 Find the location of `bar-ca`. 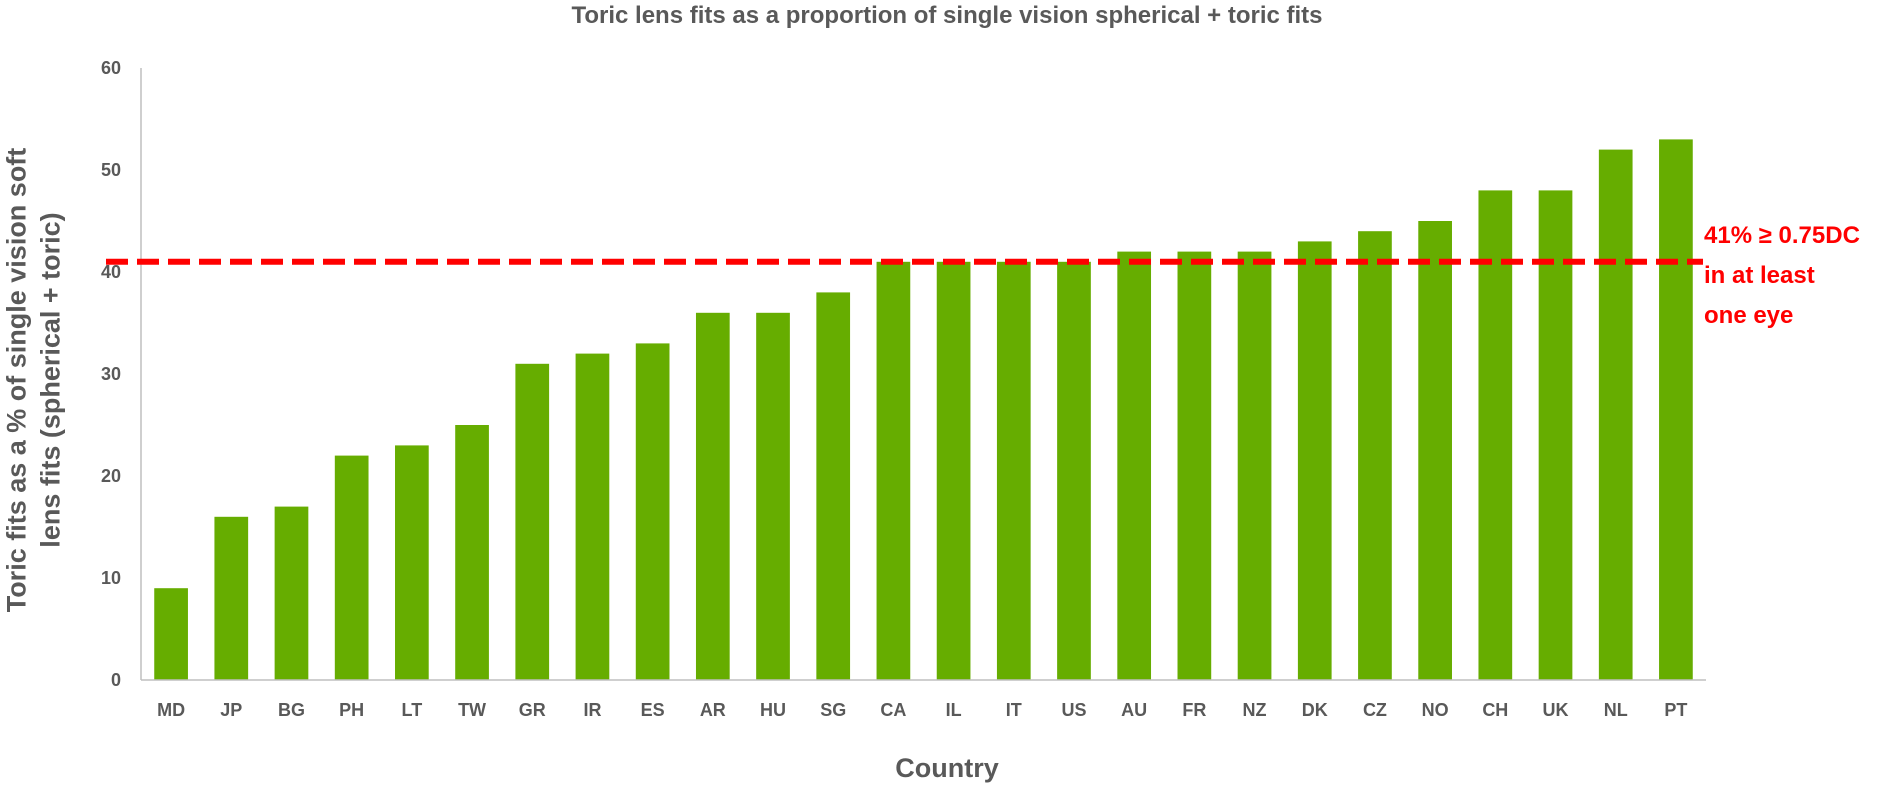

bar-ca is located at coordinates (893, 470).